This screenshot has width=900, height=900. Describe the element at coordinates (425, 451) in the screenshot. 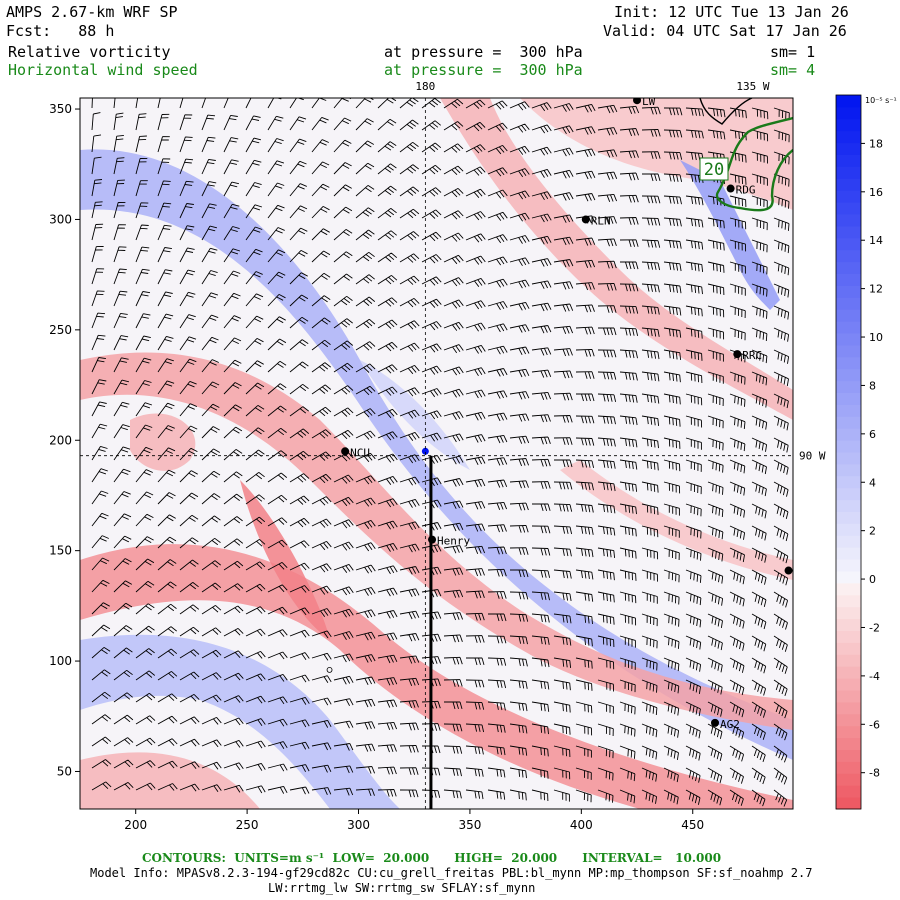

I see `positive-max-spot` at that location.